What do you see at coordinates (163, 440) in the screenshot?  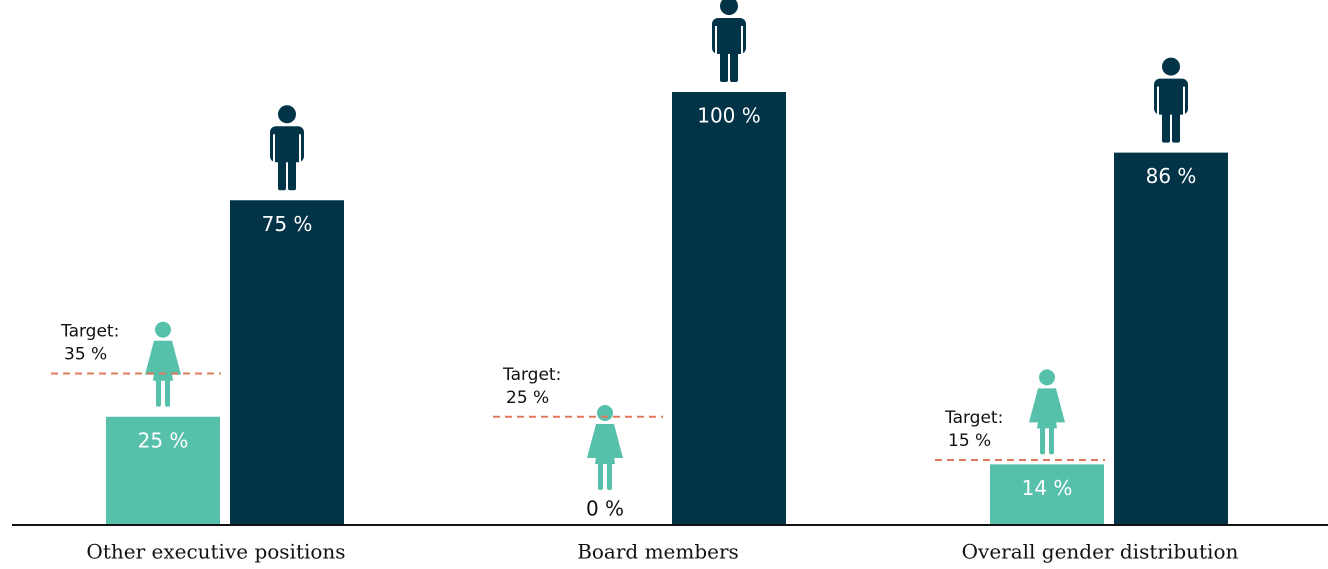 I see `value-label: 25 %` at bounding box center [163, 440].